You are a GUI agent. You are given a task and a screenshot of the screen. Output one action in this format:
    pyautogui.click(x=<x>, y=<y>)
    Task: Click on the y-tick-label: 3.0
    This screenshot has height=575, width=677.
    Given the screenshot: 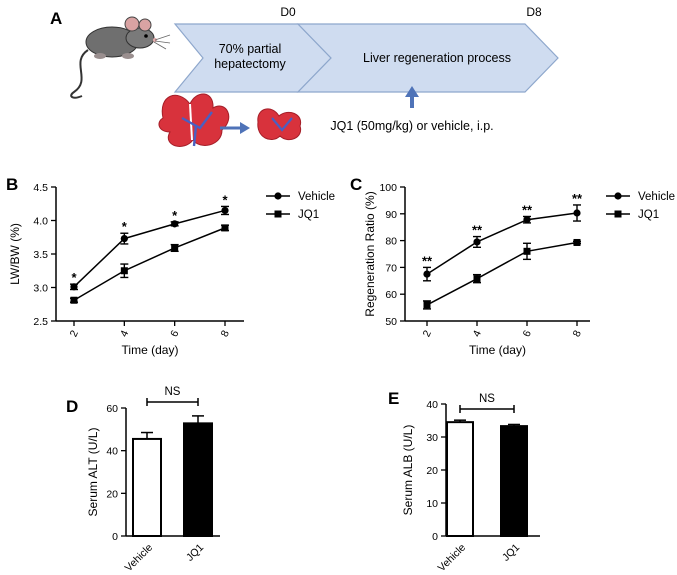 What is the action you would take?
    pyautogui.click(x=40, y=289)
    